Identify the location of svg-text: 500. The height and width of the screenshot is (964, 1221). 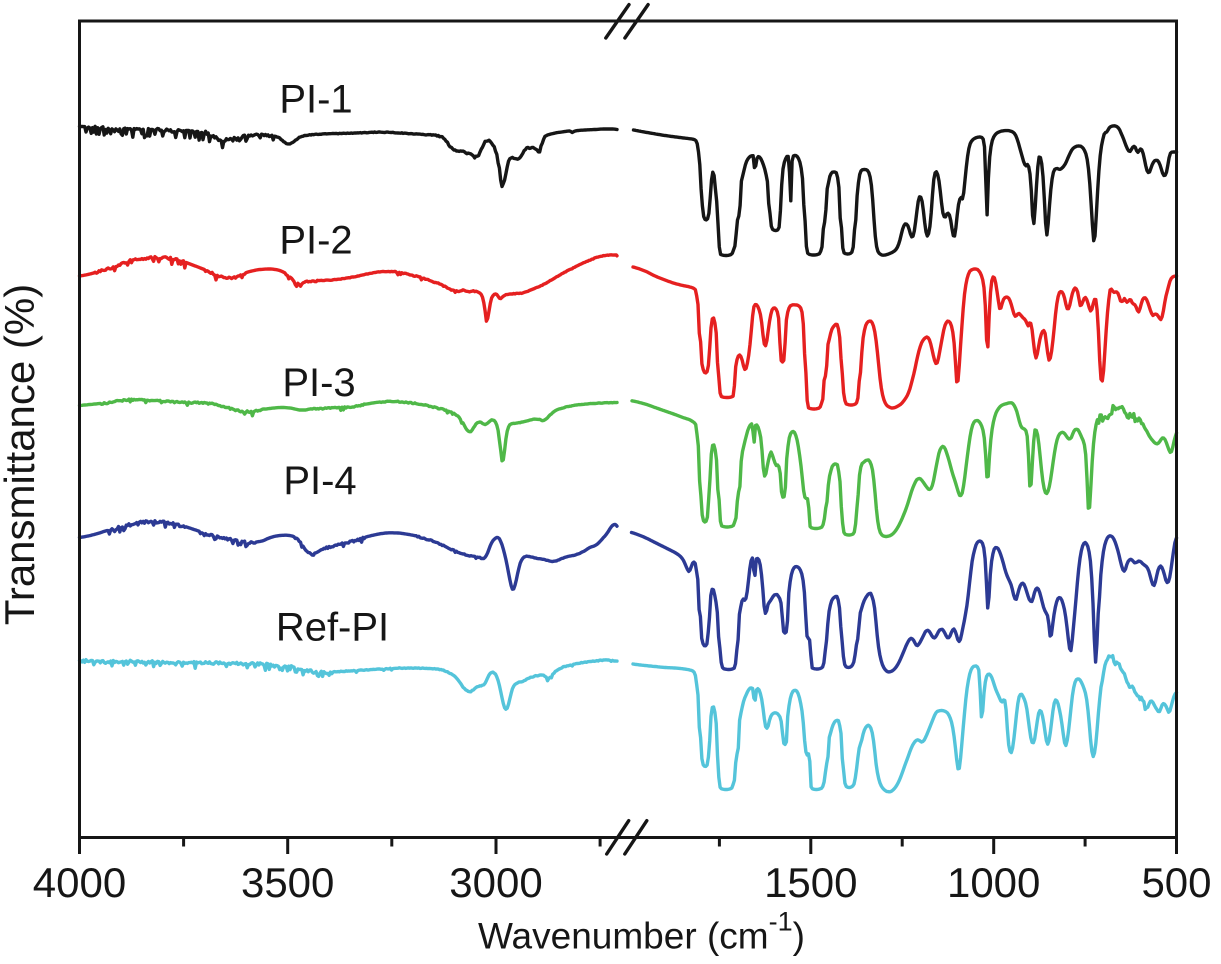
(1176, 882).